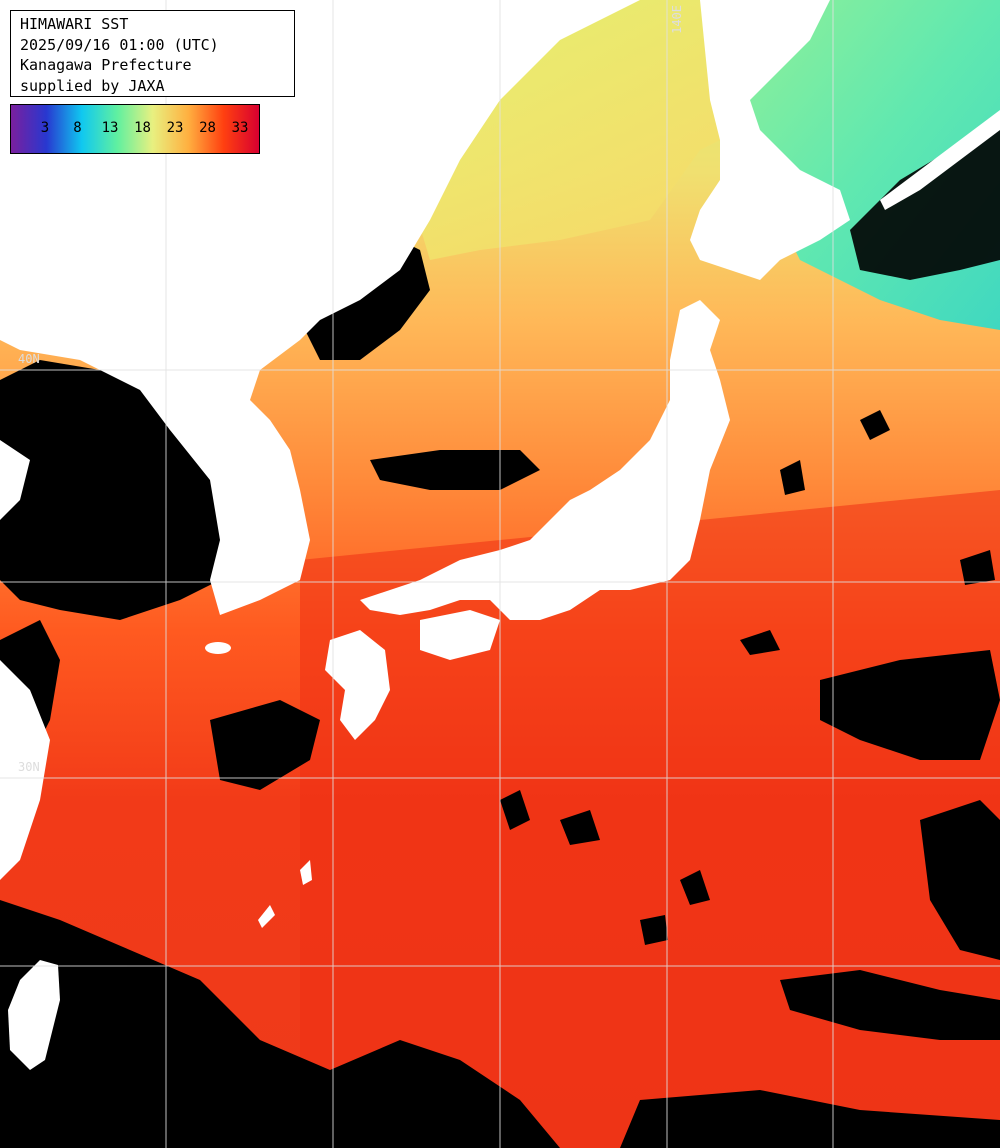 The width and height of the screenshot is (1000, 1148). What do you see at coordinates (677, 19) in the screenshot?
I see `lon-label-140: 140E` at bounding box center [677, 19].